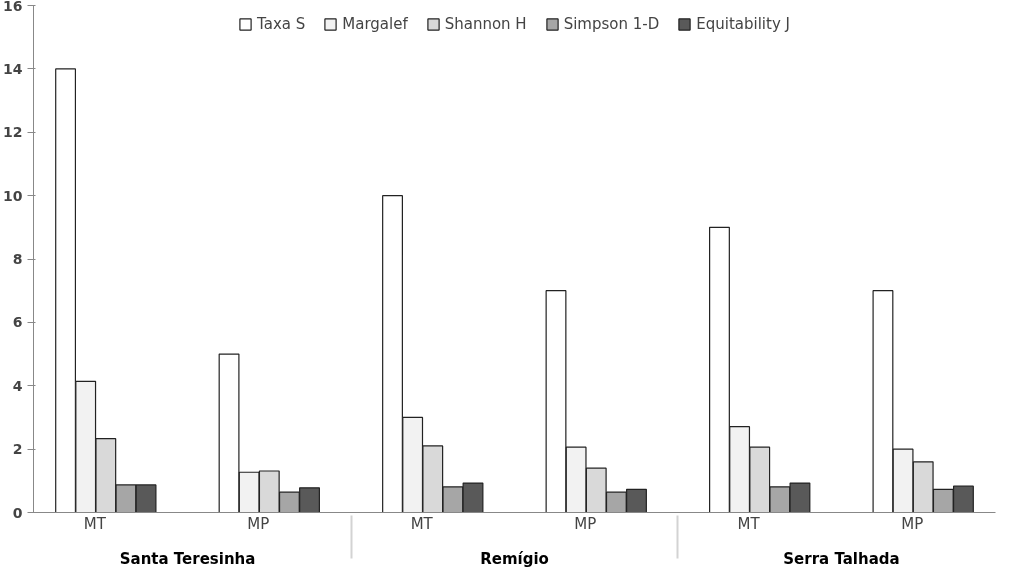 Image resolution: width=1014 pixels, height=579 pixels. Describe the element at coordinates (281, 24) in the screenshot. I see `legend-label: Taxa S` at that location.